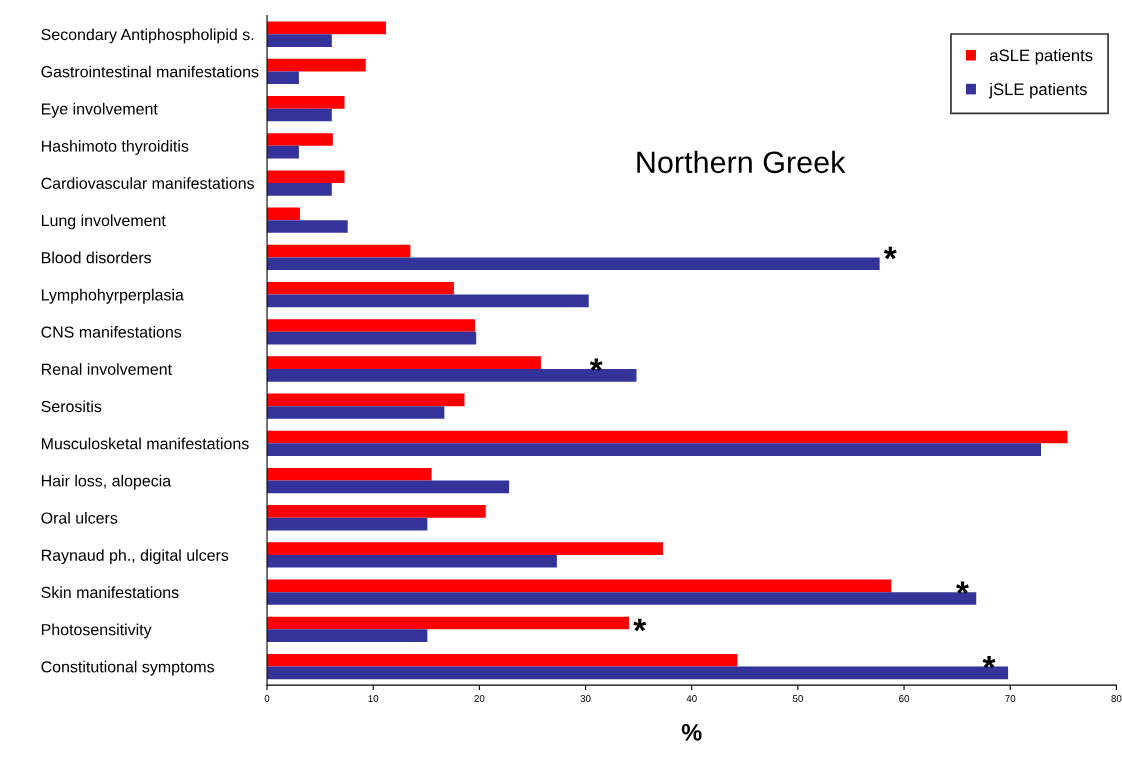  Describe the element at coordinates (79, 517) in the screenshot. I see `y-tick-label: Oral ulcers` at that location.